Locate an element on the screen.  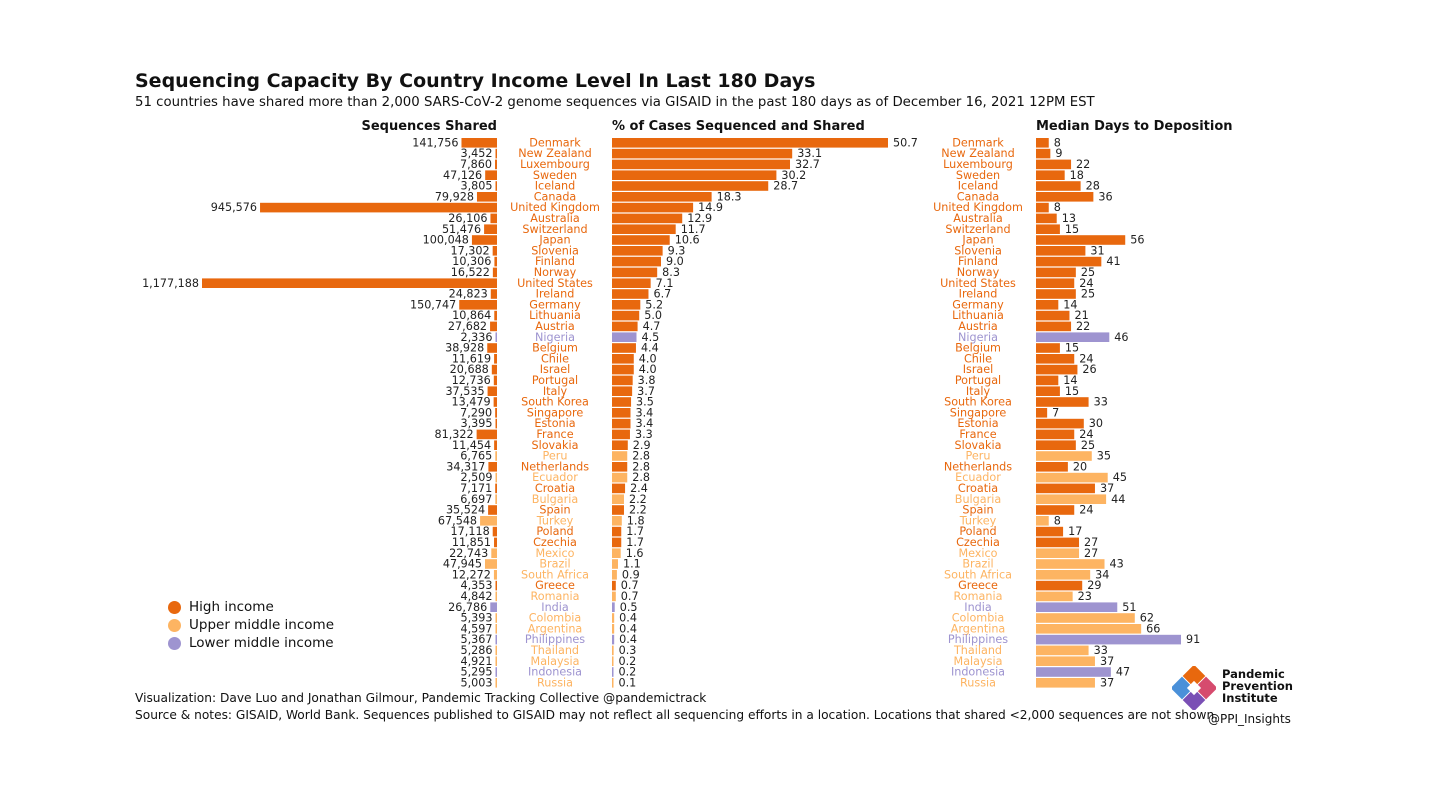
legend-item-upper: Upper middle income is located at coordinates (251, 625).